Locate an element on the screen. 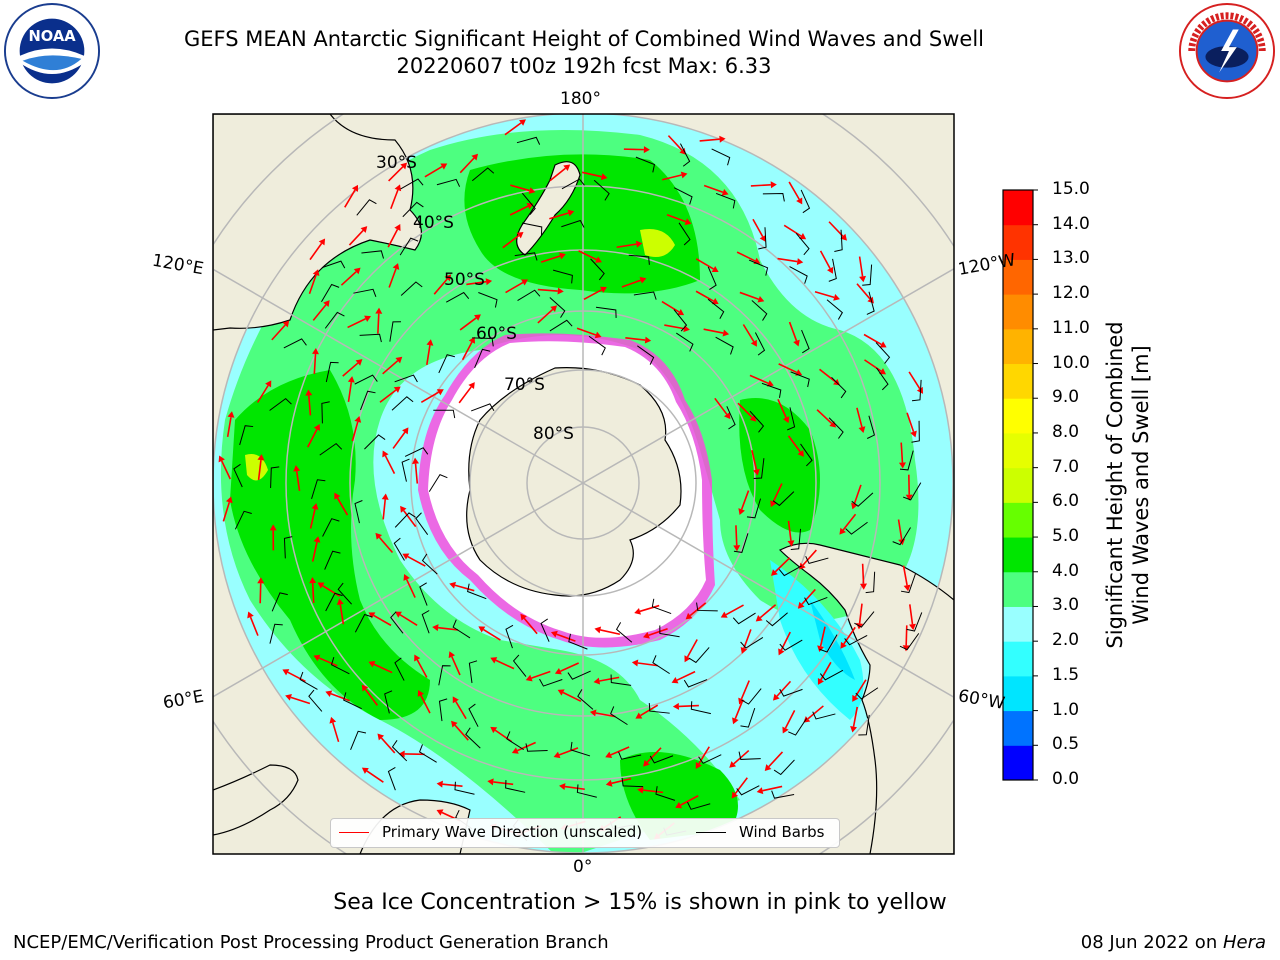  colorbar-tick-label: 2.0 is located at coordinates (1066, 640).